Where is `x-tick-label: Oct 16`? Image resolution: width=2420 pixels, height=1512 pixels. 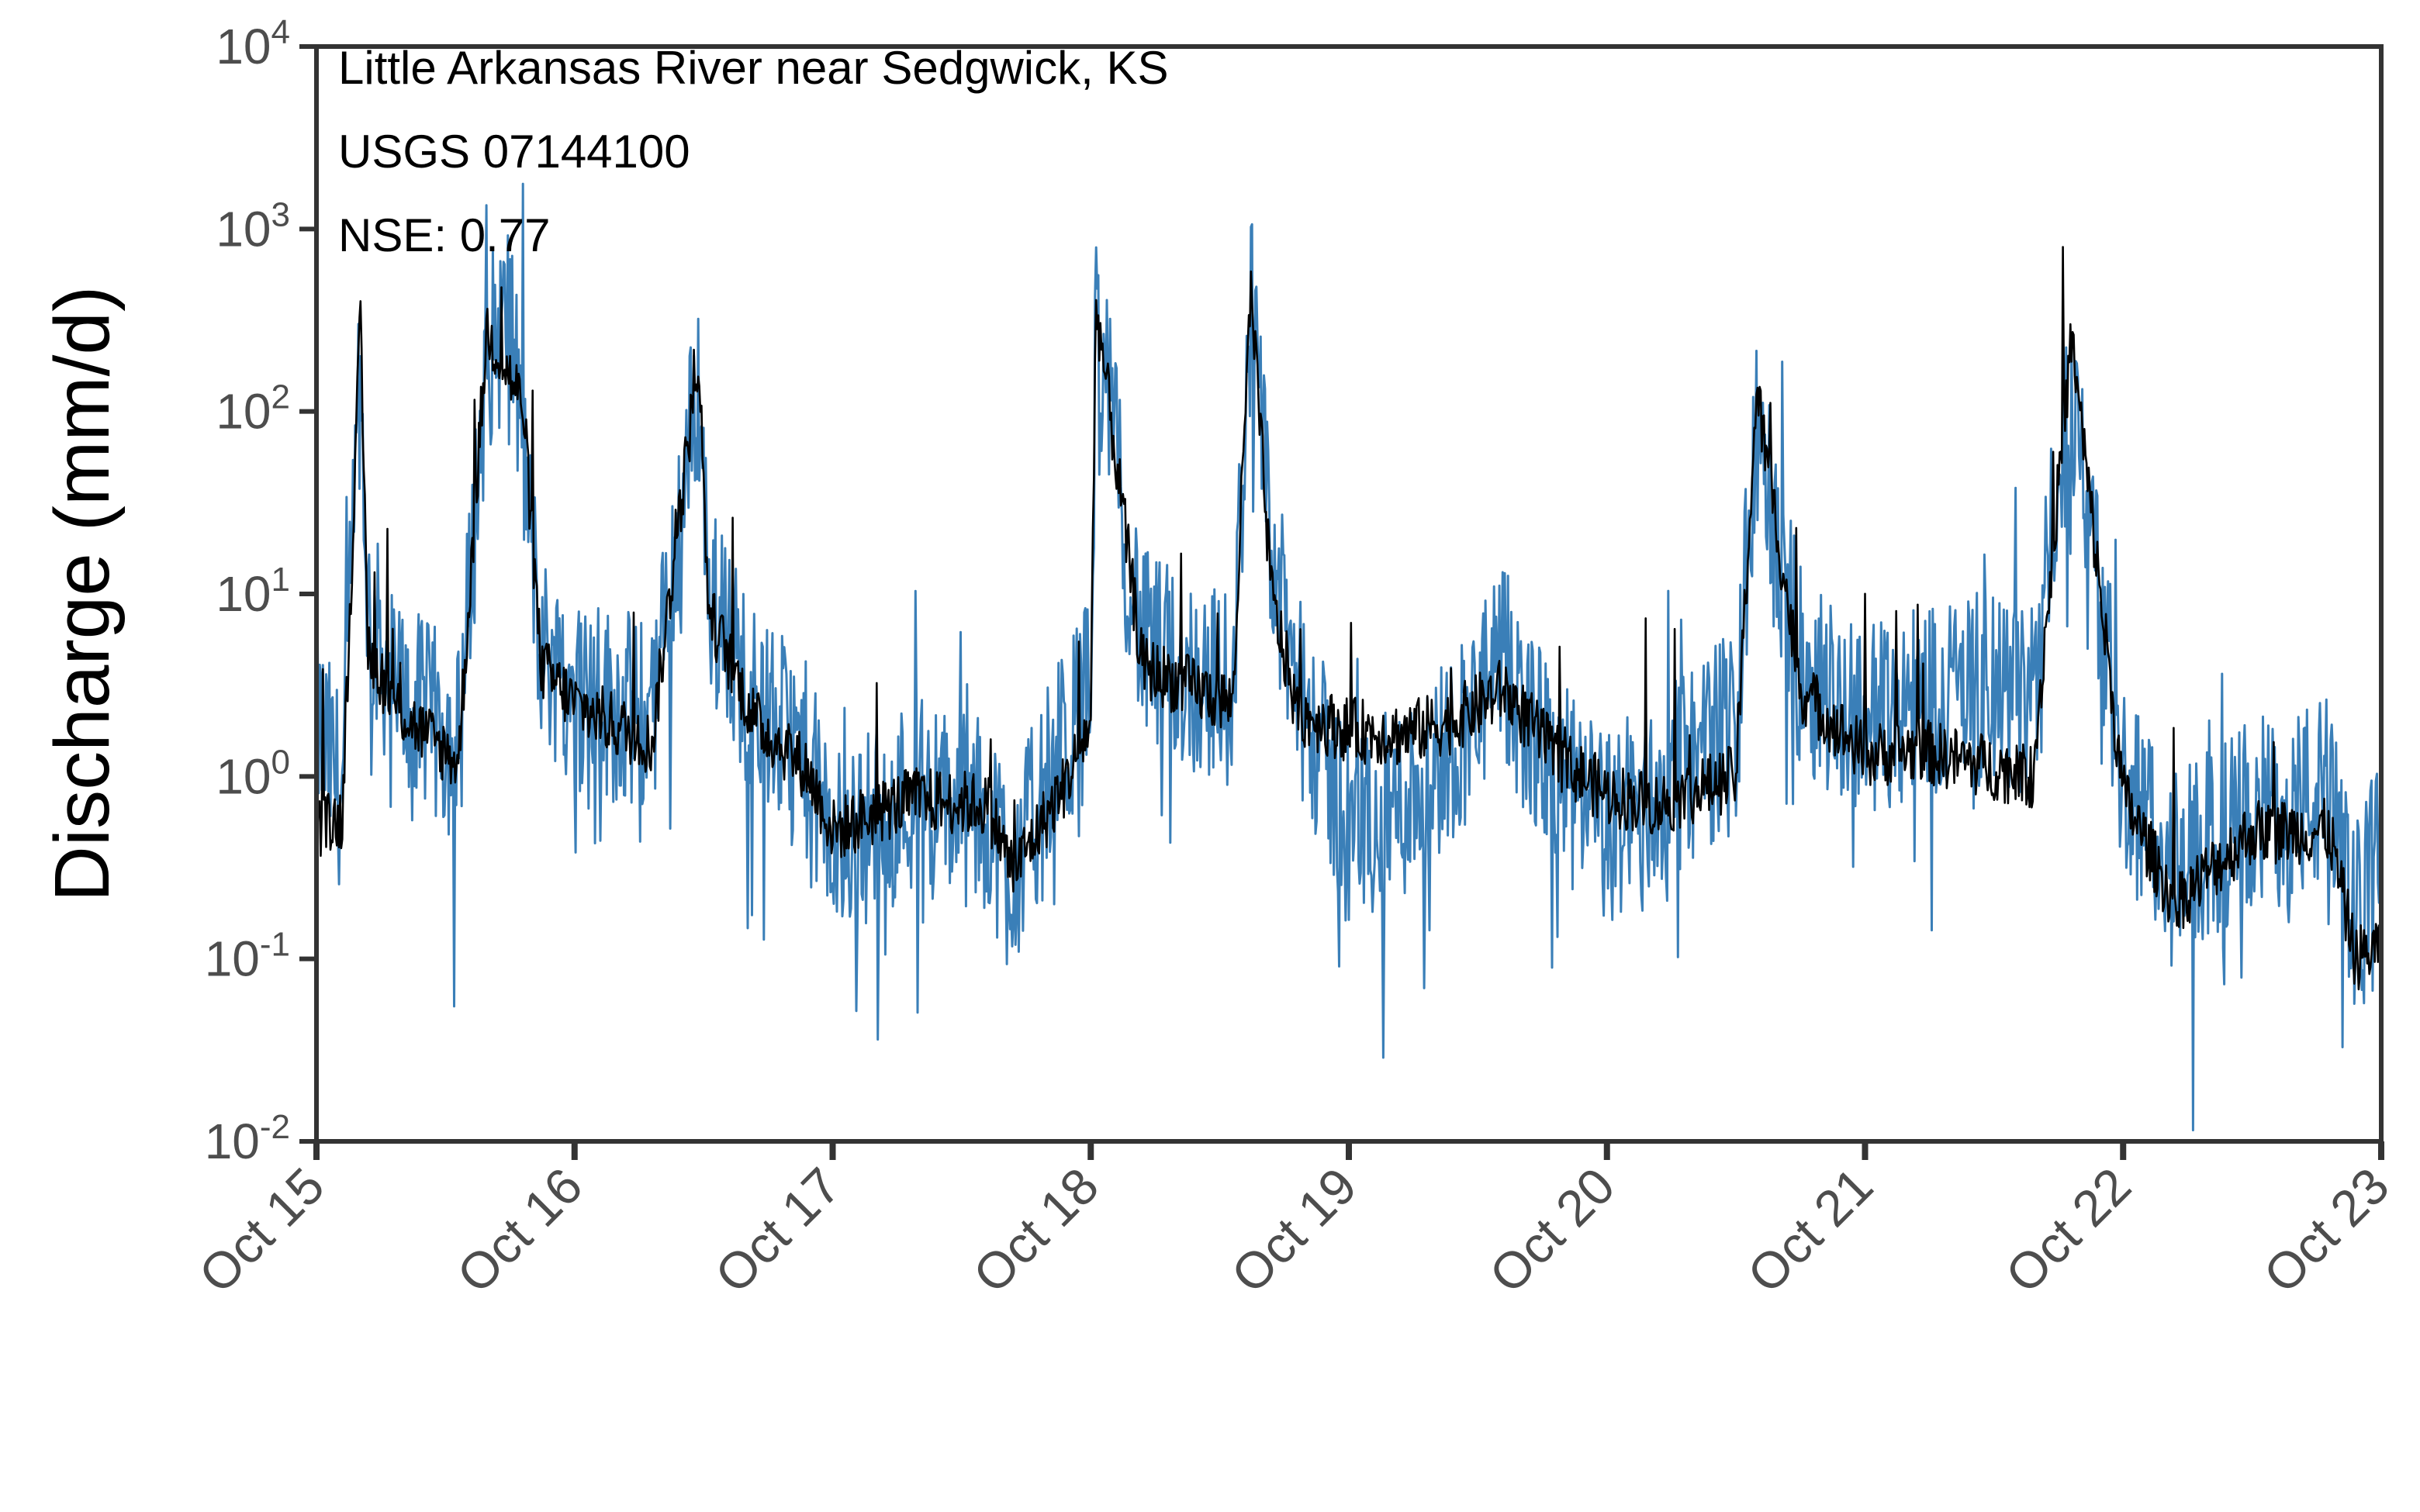
x-tick-label: Oct 16 is located at coordinates (519, 1230).